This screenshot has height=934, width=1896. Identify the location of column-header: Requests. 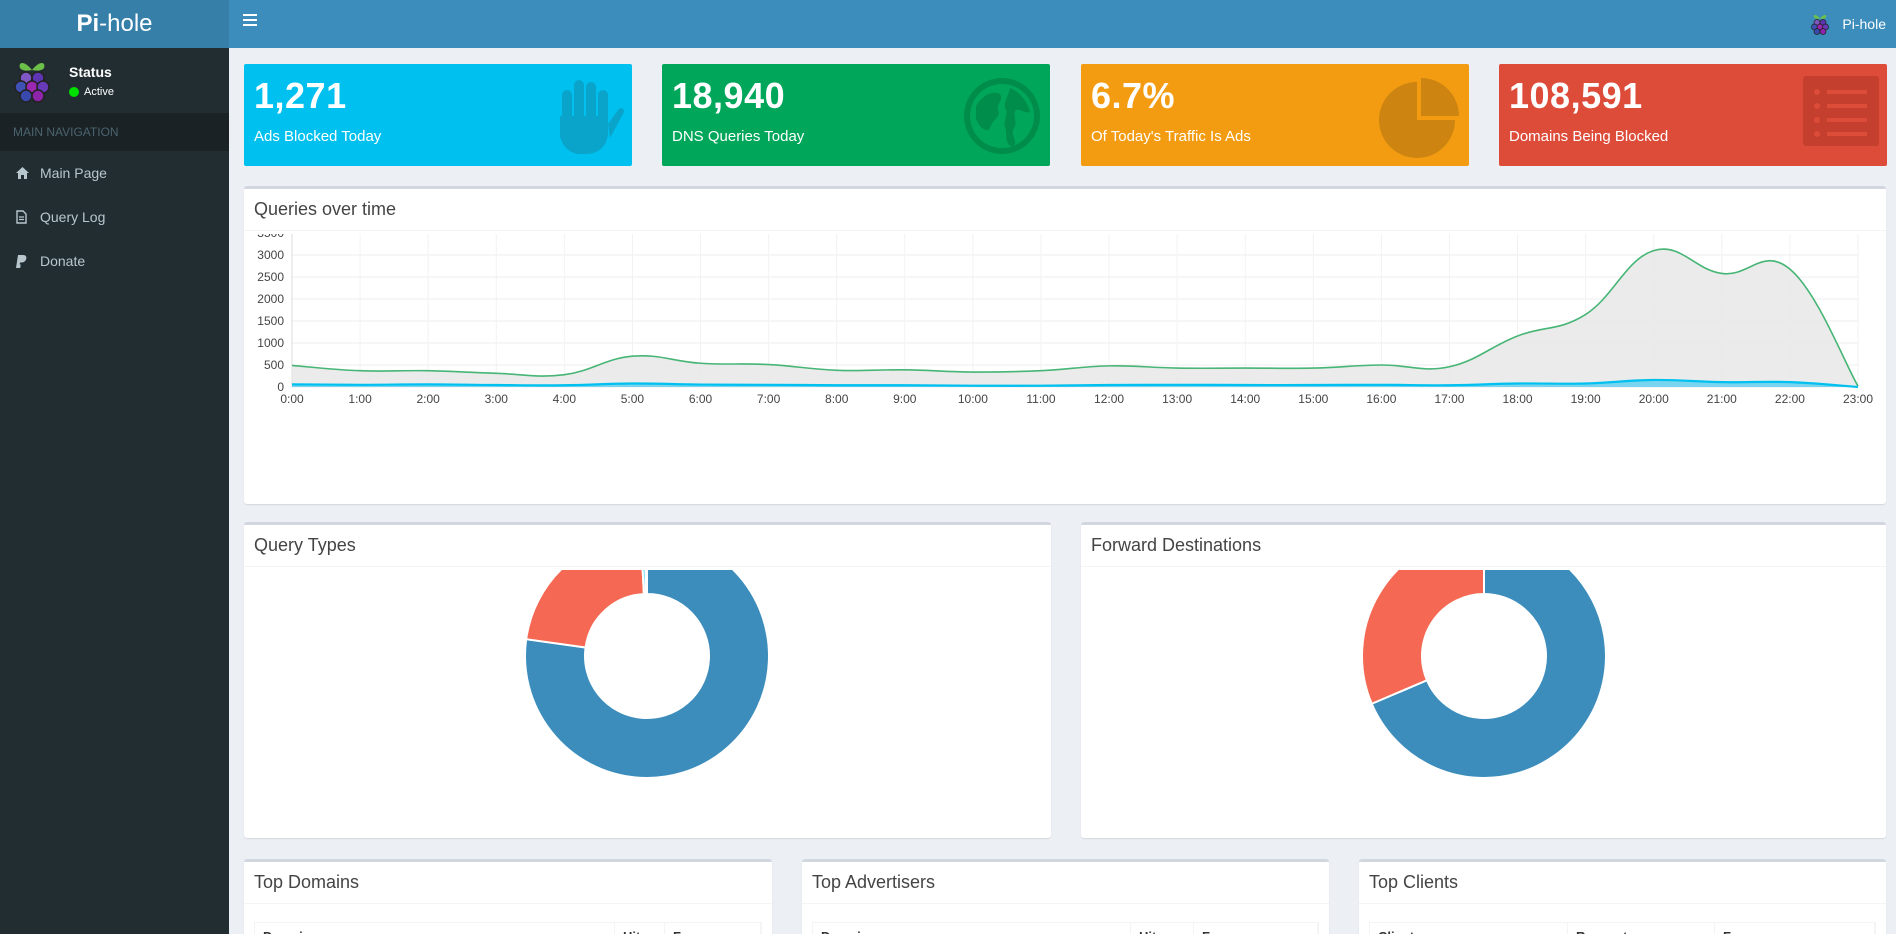
(1641, 928).